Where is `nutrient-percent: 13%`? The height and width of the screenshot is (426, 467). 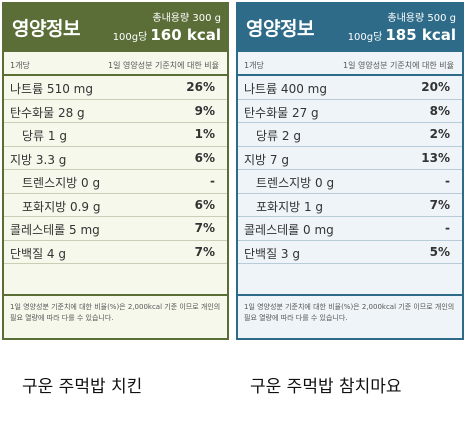 nutrient-percent: 13% is located at coordinates (435, 157).